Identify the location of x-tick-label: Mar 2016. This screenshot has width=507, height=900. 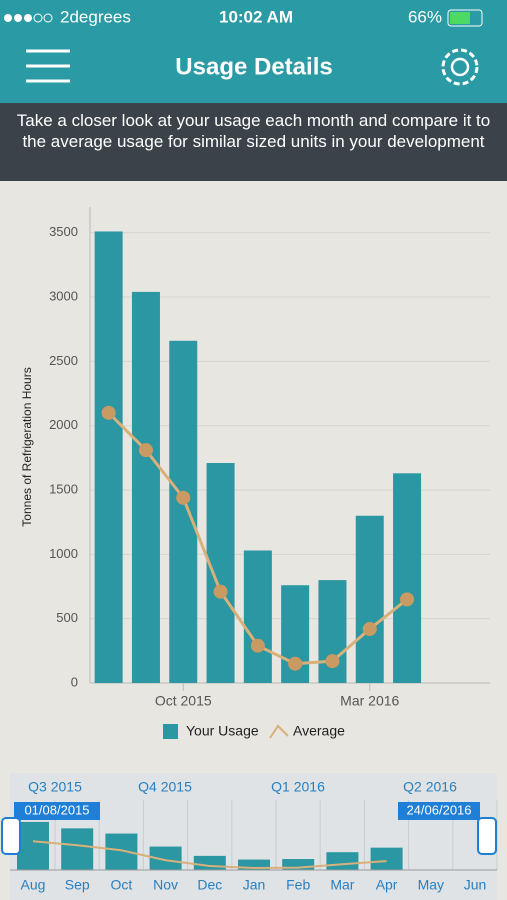
(369, 701).